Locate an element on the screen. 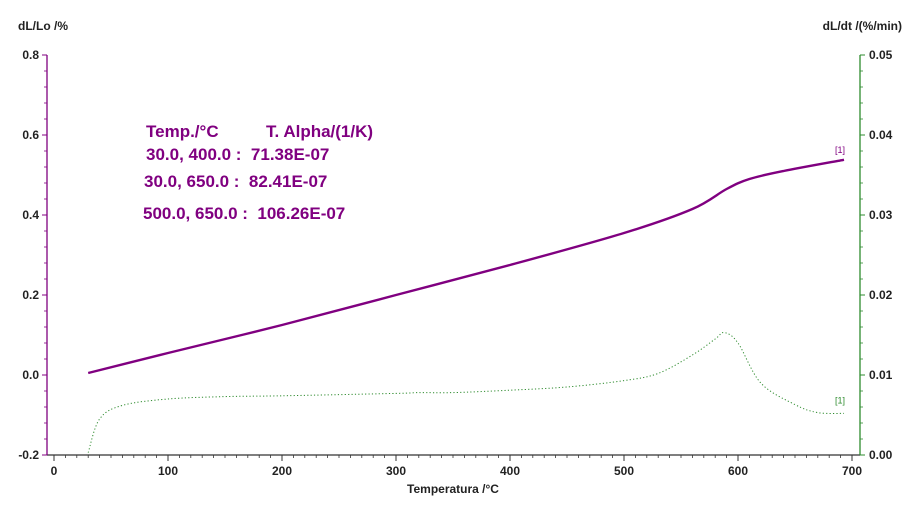 This screenshot has height=505, width=908. left-y-tick-label: 0.0 is located at coordinates (30, 375).